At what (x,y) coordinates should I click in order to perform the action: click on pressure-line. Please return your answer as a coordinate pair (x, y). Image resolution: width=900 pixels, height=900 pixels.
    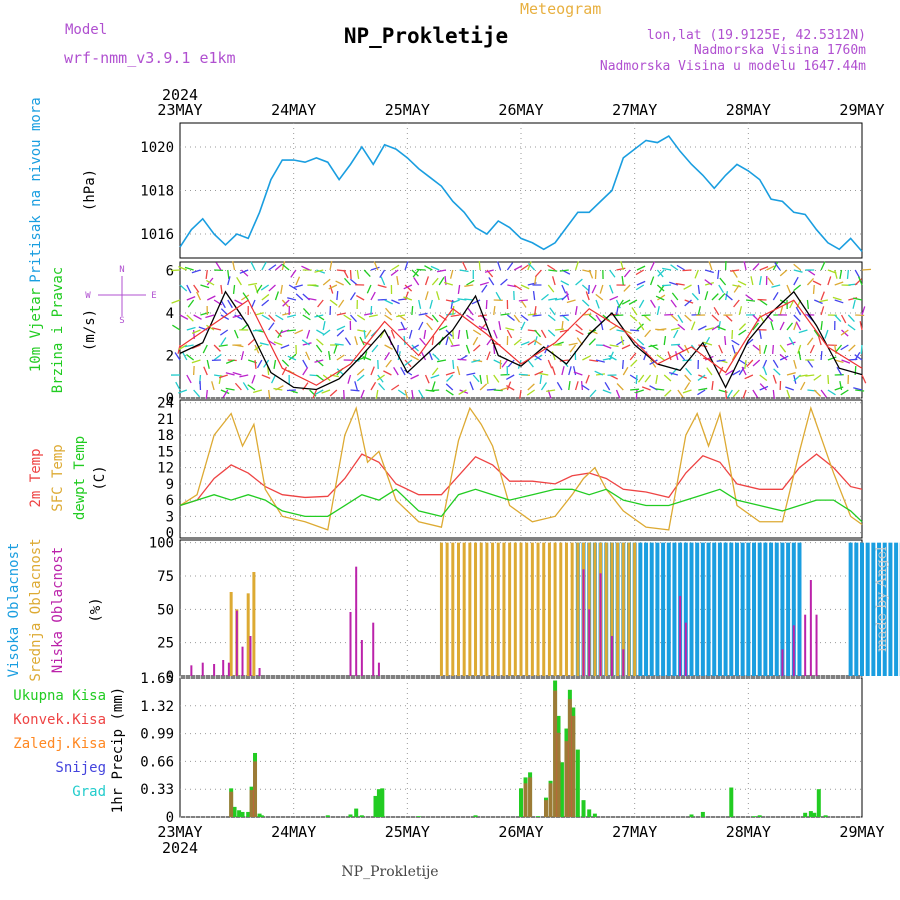
    Looking at the image, I should click on (521, 193).